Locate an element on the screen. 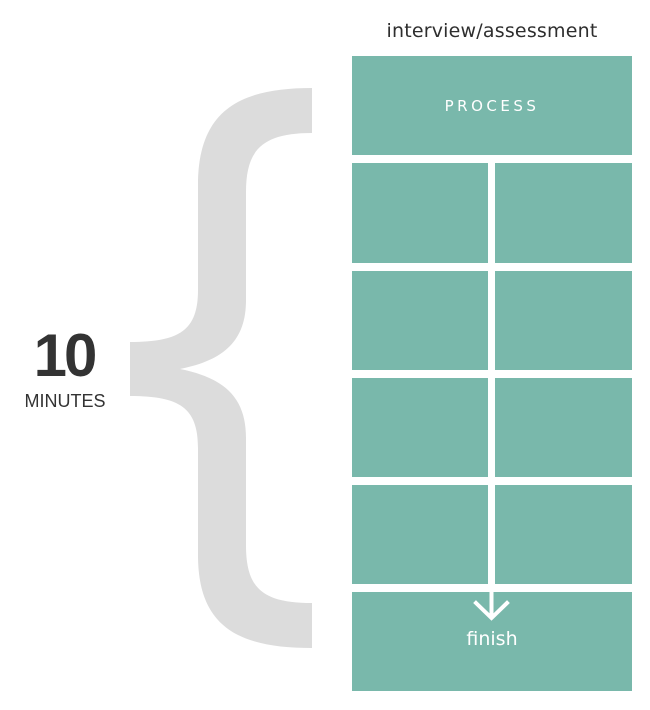 The height and width of the screenshot is (710, 650). diagram-heading: interview/assessment is located at coordinates (492, 31).